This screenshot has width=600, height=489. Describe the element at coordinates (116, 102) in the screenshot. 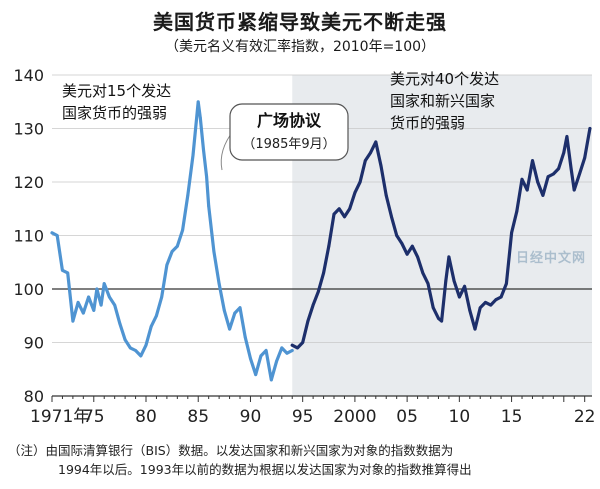

I see `early-series-label: 美元对15个发达 国家货币的强弱` at that location.